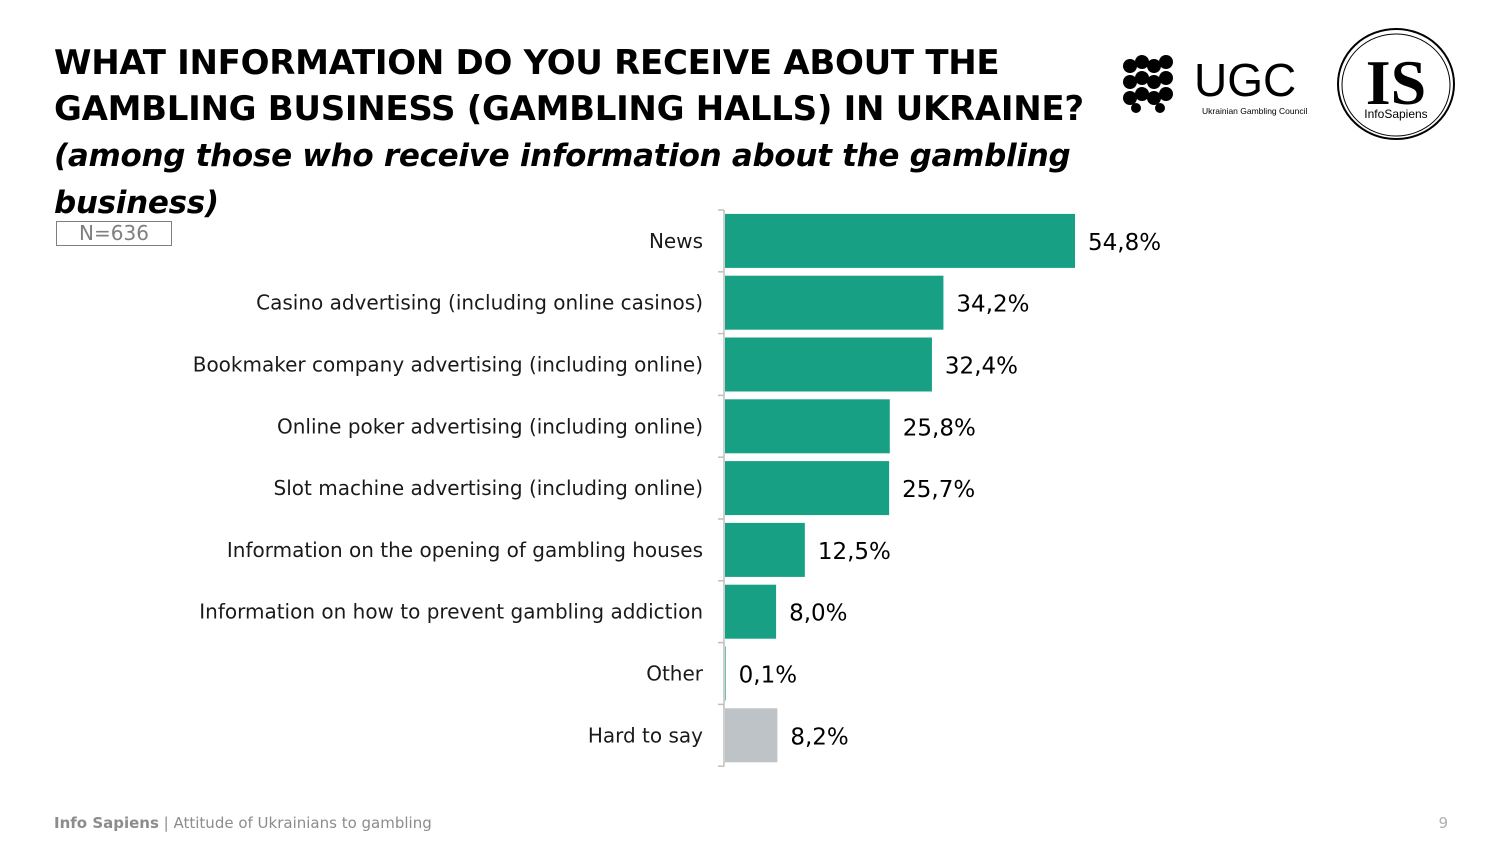 This screenshot has height=844, width=1500. What do you see at coordinates (818, 614) in the screenshot?
I see `value-label: 8,0%` at bounding box center [818, 614].